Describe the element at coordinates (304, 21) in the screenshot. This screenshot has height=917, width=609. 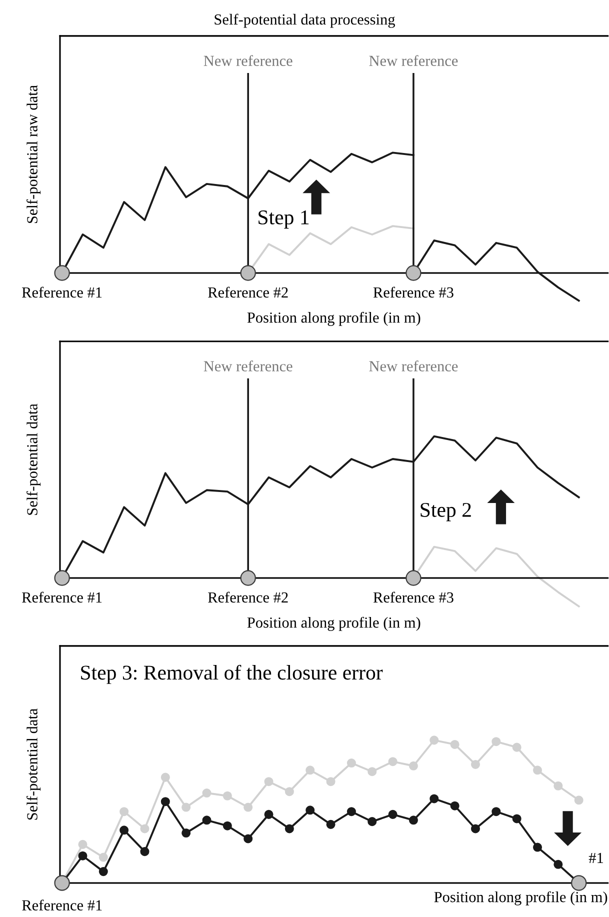
I see `chart-title: Self-potential data processing` at that location.